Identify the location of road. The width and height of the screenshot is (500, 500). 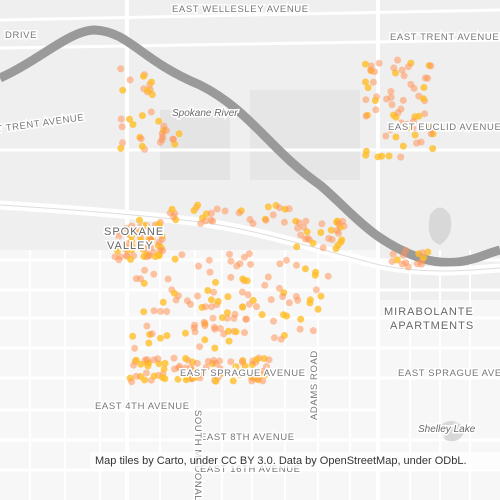
(250, 44).